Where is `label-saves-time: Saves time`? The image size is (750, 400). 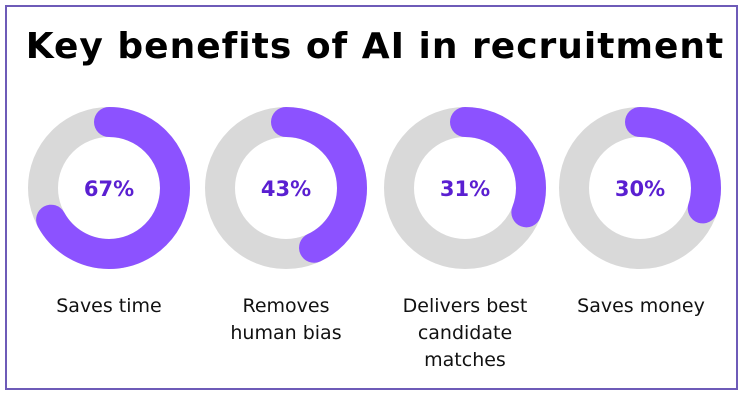 label-saves-time: Saves time is located at coordinates (109, 306).